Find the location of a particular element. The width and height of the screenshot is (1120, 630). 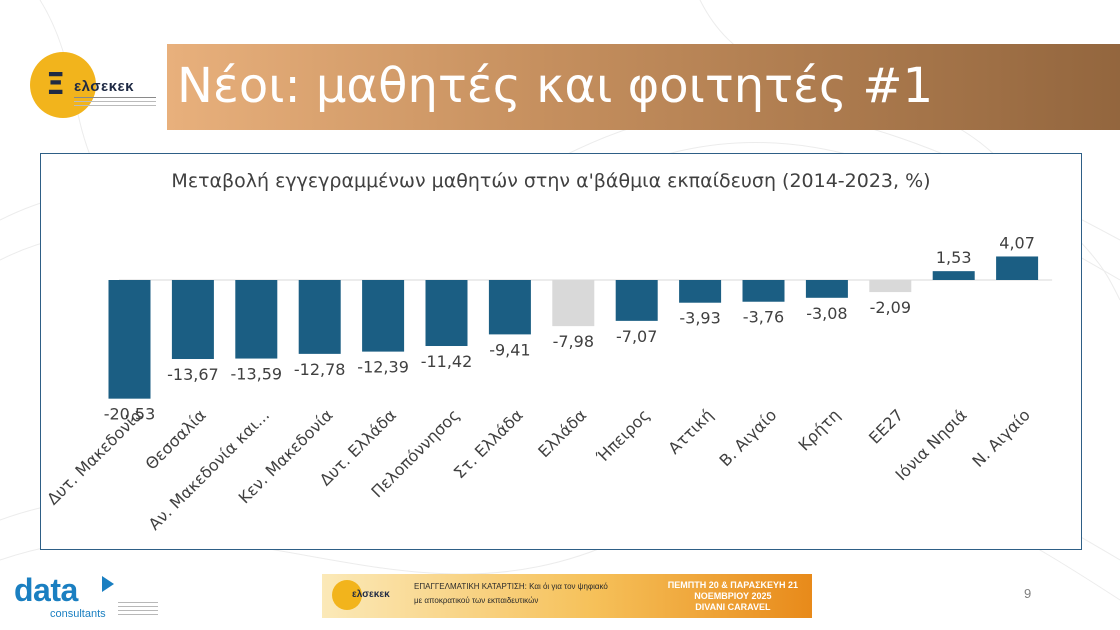

banner-logo-circle is located at coordinates (347, 595).